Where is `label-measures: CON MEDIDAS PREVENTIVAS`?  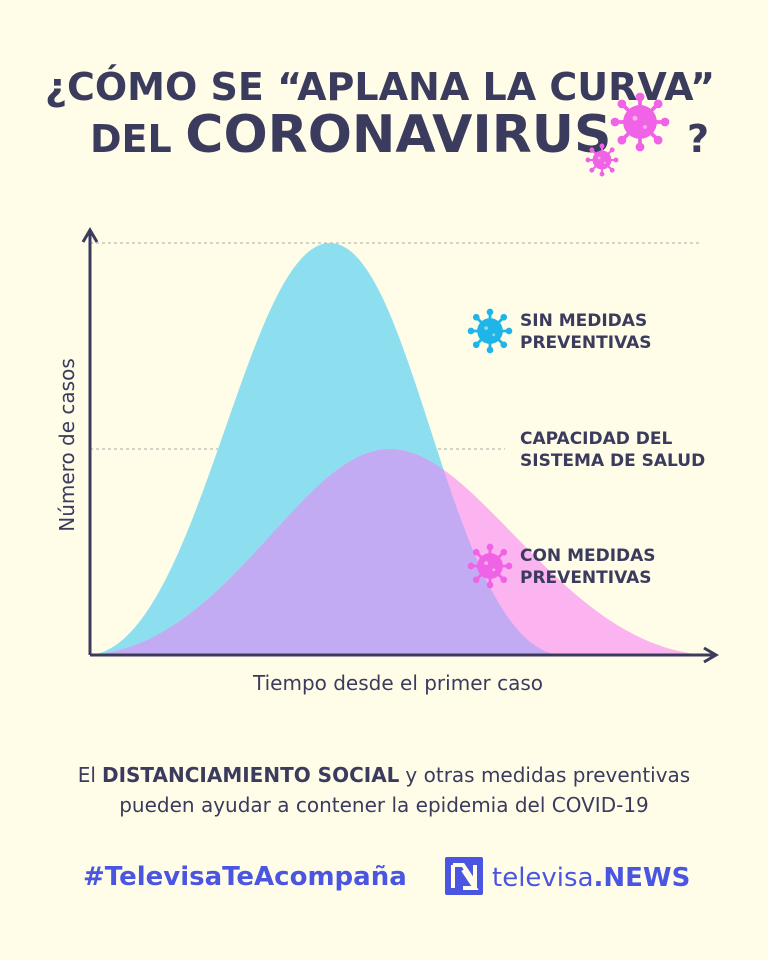 label-measures: CON MEDIDAS PREVENTIVAS is located at coordinates (588, 567).